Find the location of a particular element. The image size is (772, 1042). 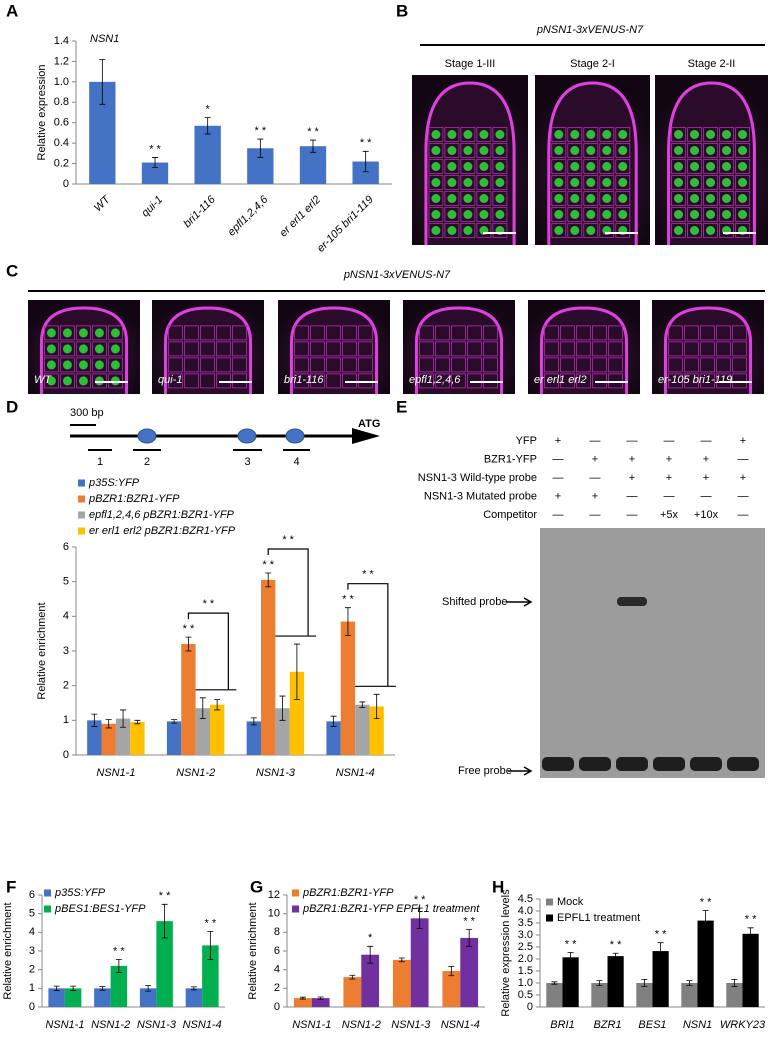

x-tick-label: NSN1-2 is located at coordinates (110, 1025).